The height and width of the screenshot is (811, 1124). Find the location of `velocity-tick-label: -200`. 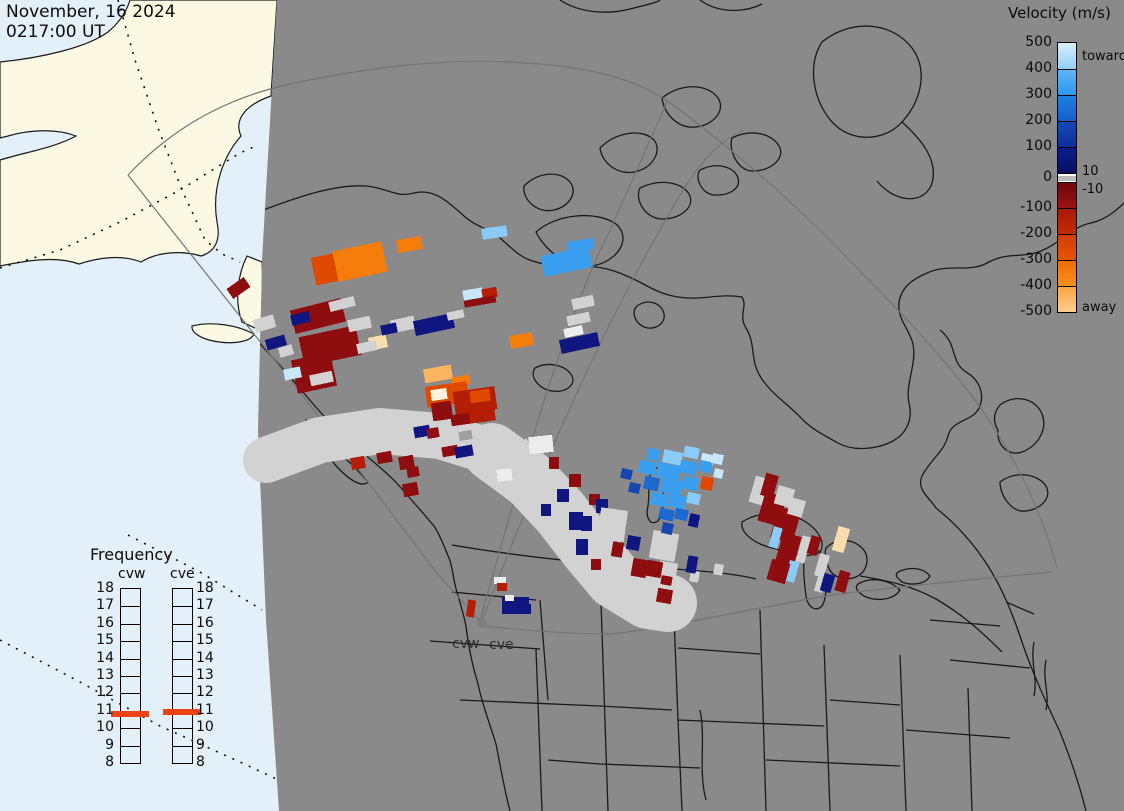

velocity-tick-label: -200 is located at coordinates (1036, 233).